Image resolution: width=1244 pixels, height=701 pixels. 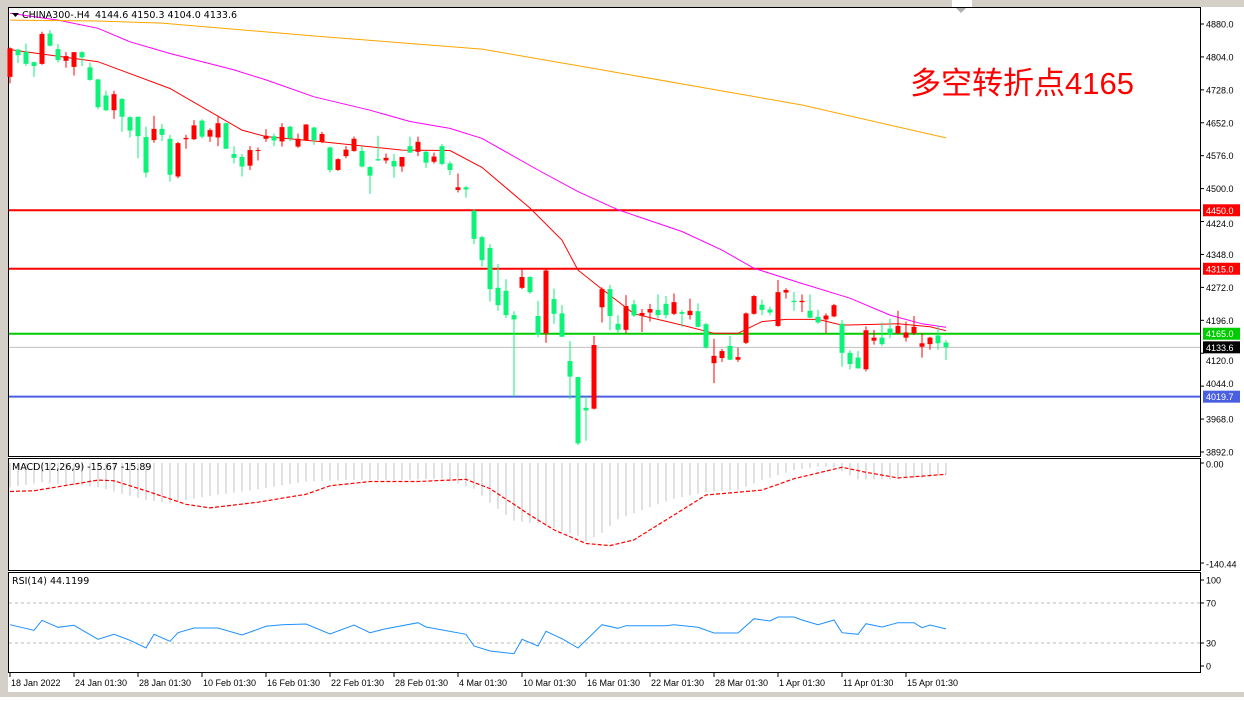 What do you see at coordinates (56, 15) in the screenshot?
I see `symbol-timeframe: CHINA300-.H4` at bounding box center [56, 15].